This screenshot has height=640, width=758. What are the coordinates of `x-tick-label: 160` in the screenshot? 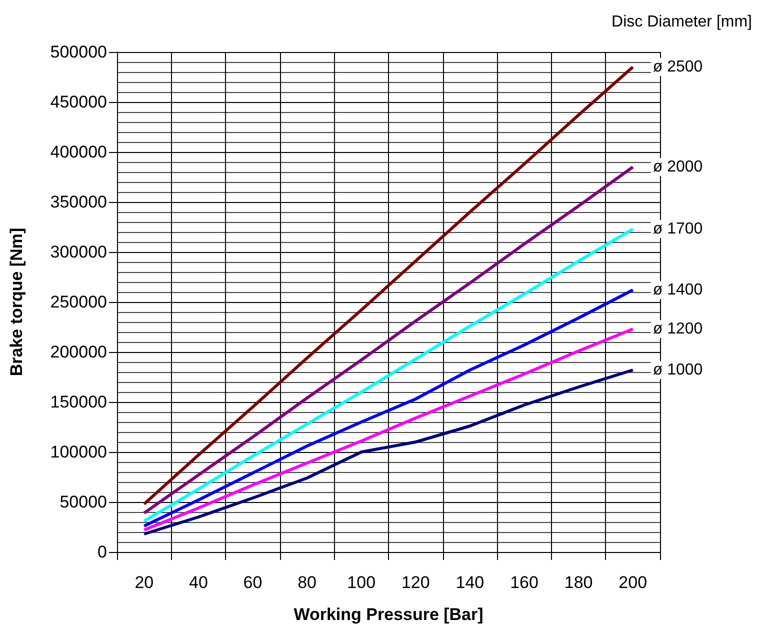 It's located at (524, 582).